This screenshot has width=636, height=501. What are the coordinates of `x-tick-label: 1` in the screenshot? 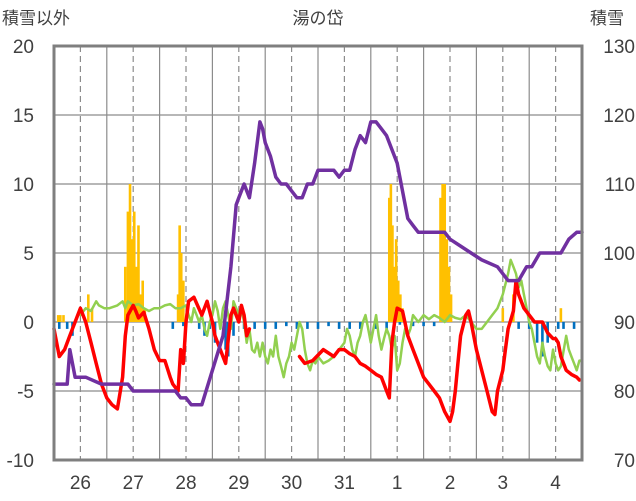 It's located at (397, 483).